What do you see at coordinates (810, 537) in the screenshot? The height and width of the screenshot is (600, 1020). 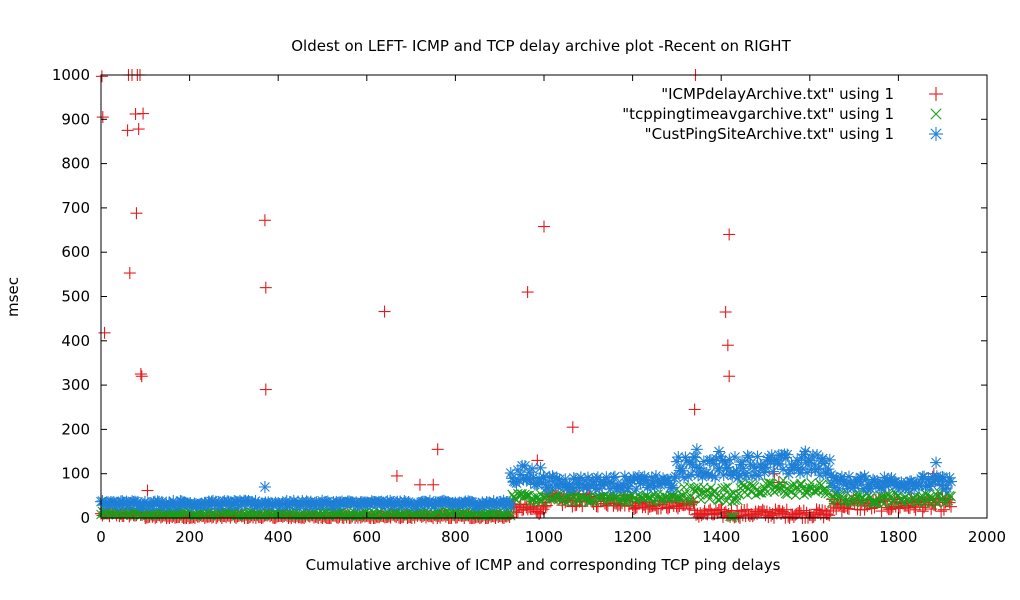 I see `x-tick-label: 1600` at bounding box center [810, 537].